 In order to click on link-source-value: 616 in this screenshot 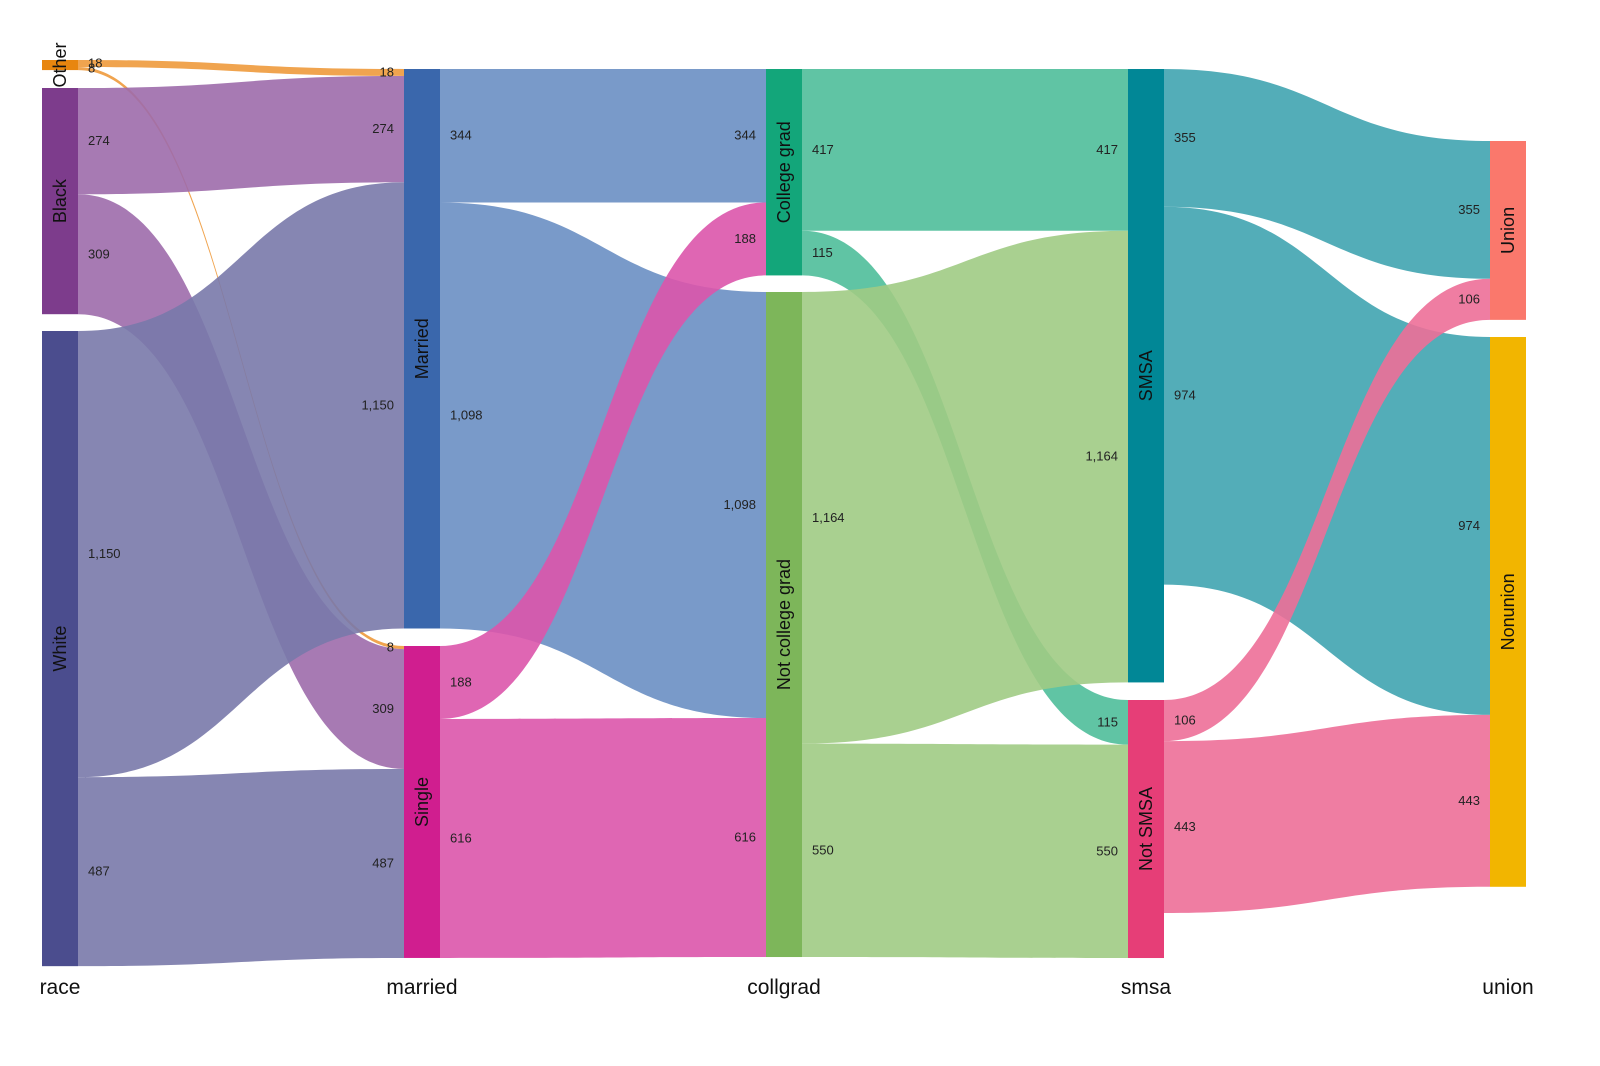, I will do `click(461, 837)`.